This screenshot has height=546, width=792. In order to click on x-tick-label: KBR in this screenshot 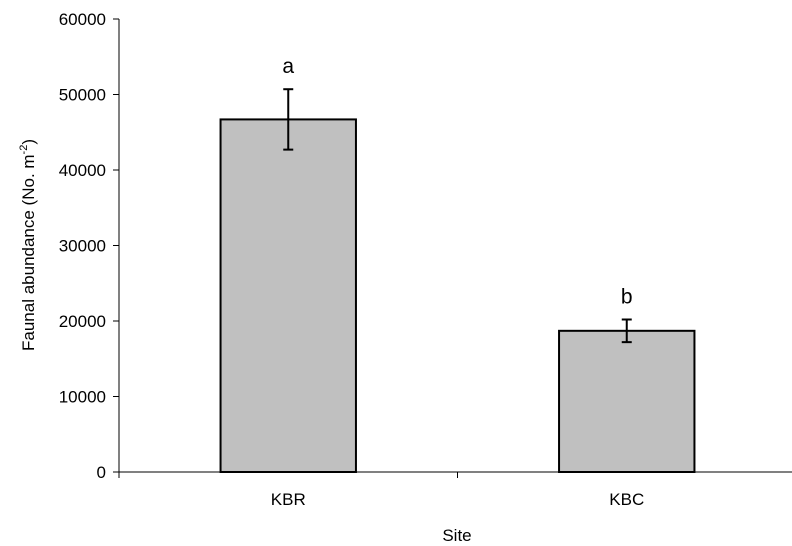, I will do `click(288, 499)`.